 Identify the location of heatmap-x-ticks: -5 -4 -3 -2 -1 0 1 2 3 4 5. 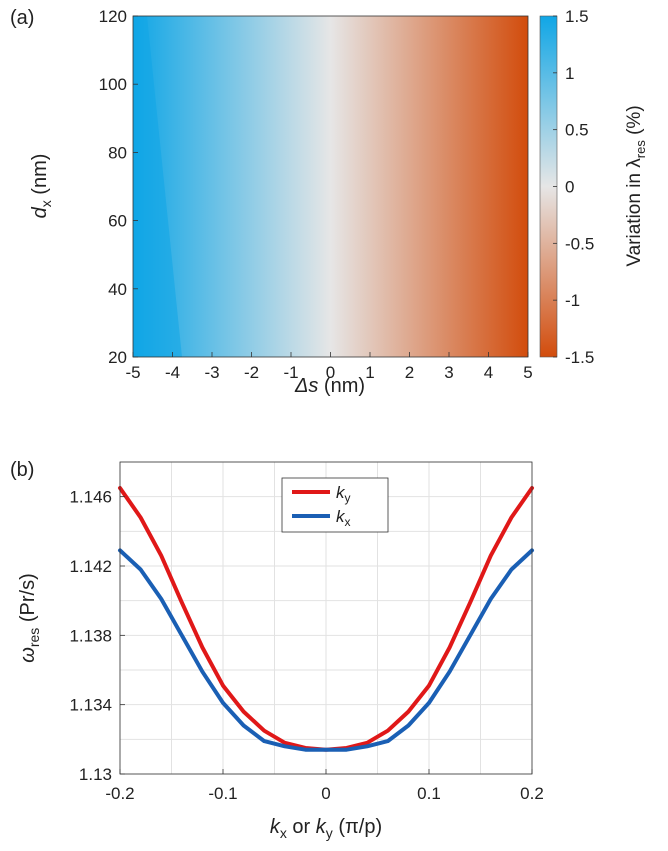
(329, 367).